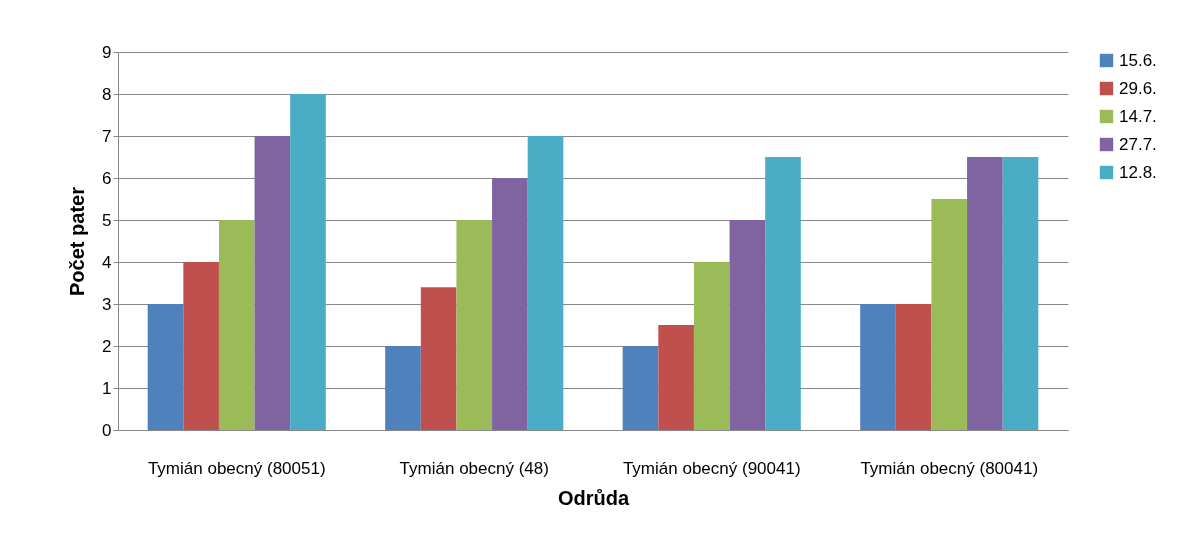 The width and height of the screenshot is (1201, 536). Describe the element at coordinates (107, 136) in the screenshot. I see `y-tick-label: 7` at that location.